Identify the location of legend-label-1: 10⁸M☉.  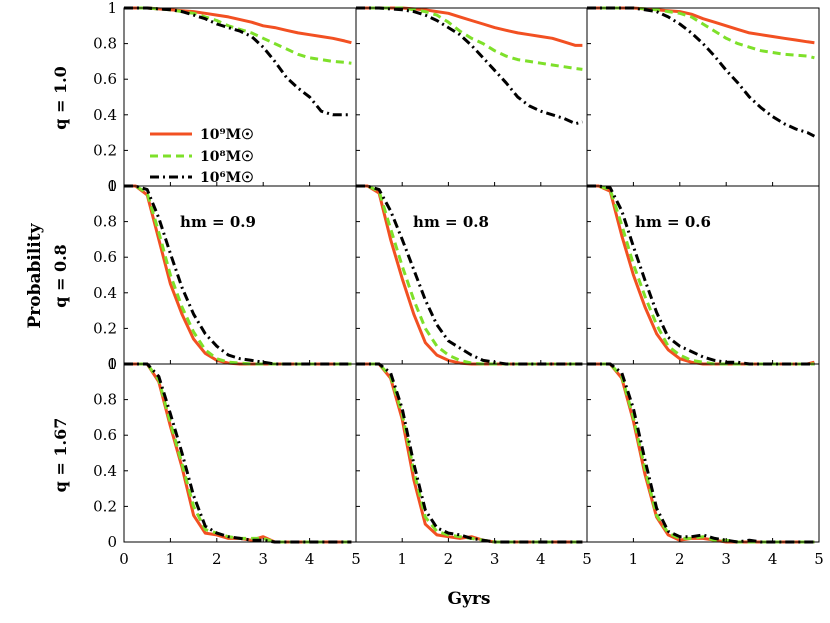
(227, 157).